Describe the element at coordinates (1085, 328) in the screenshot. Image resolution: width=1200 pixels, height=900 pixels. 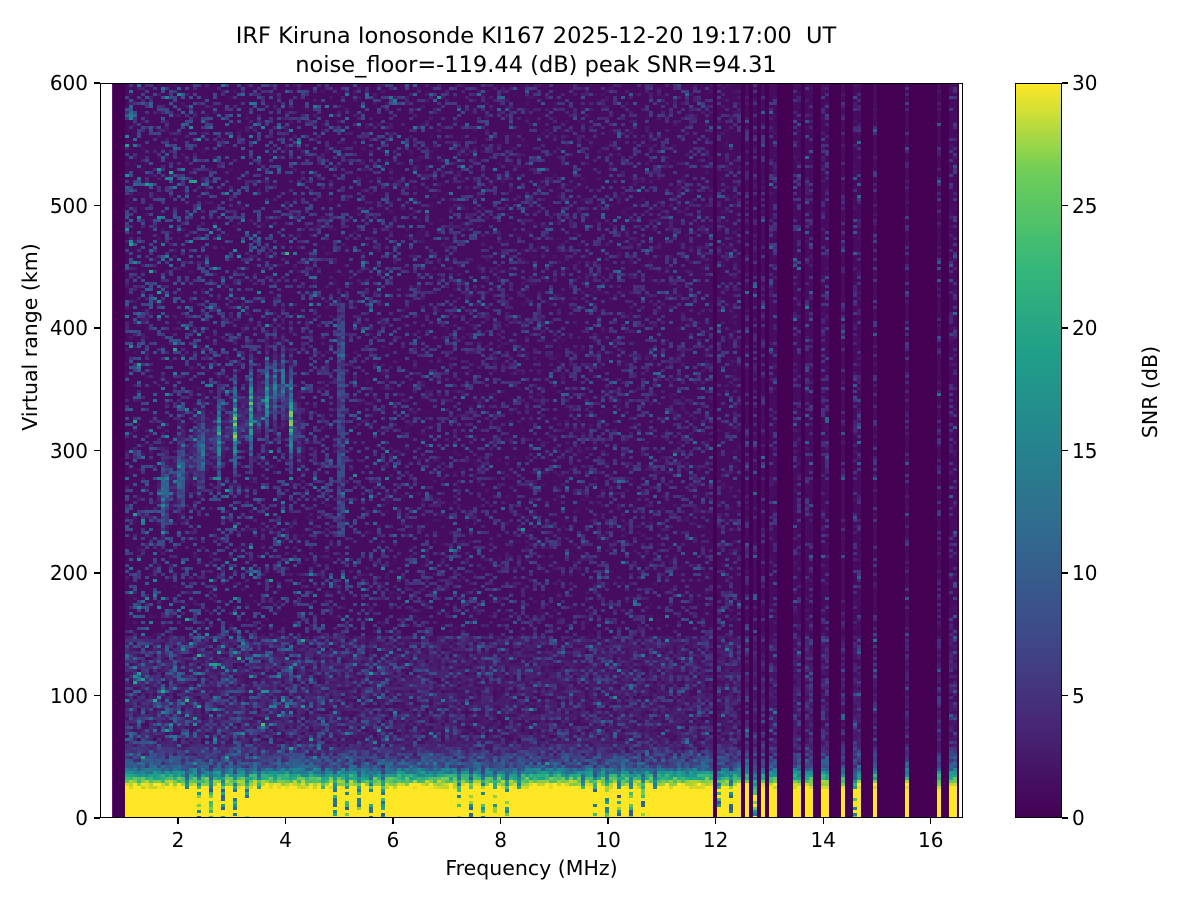
I see `colorbar-tick-label-20: 20` at that location.